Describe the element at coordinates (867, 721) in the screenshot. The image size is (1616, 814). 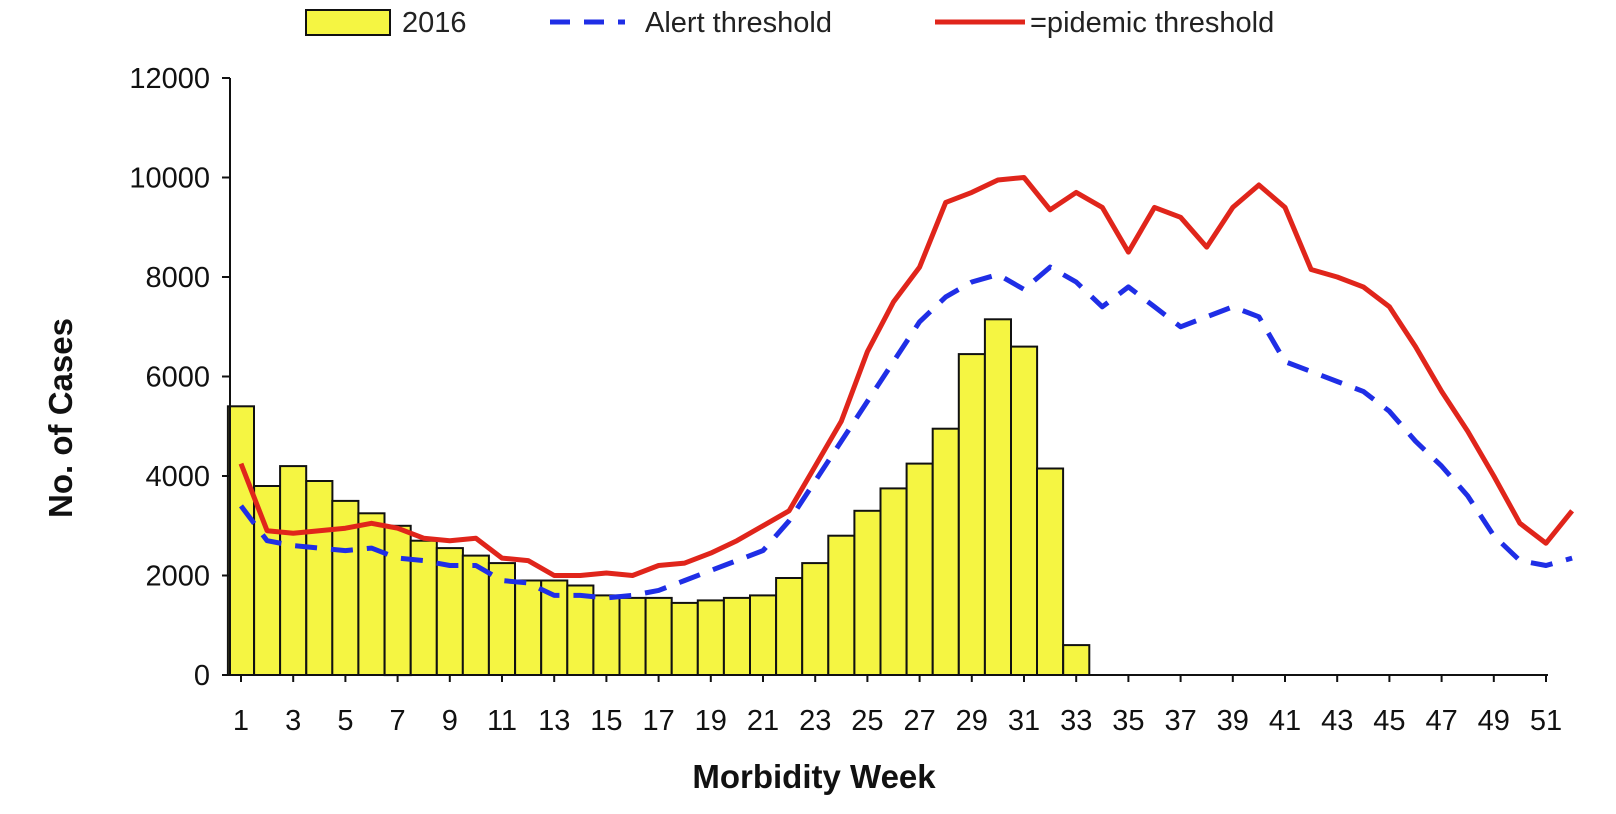
I see `x-tick-label: 25` at that location.